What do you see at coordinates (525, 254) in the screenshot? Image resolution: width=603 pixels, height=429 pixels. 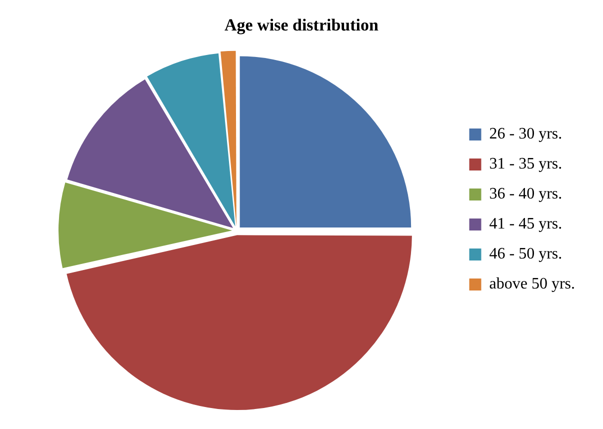 I see `legend-label: 46 - 50 yrs.` at bounding box center [525, 254].